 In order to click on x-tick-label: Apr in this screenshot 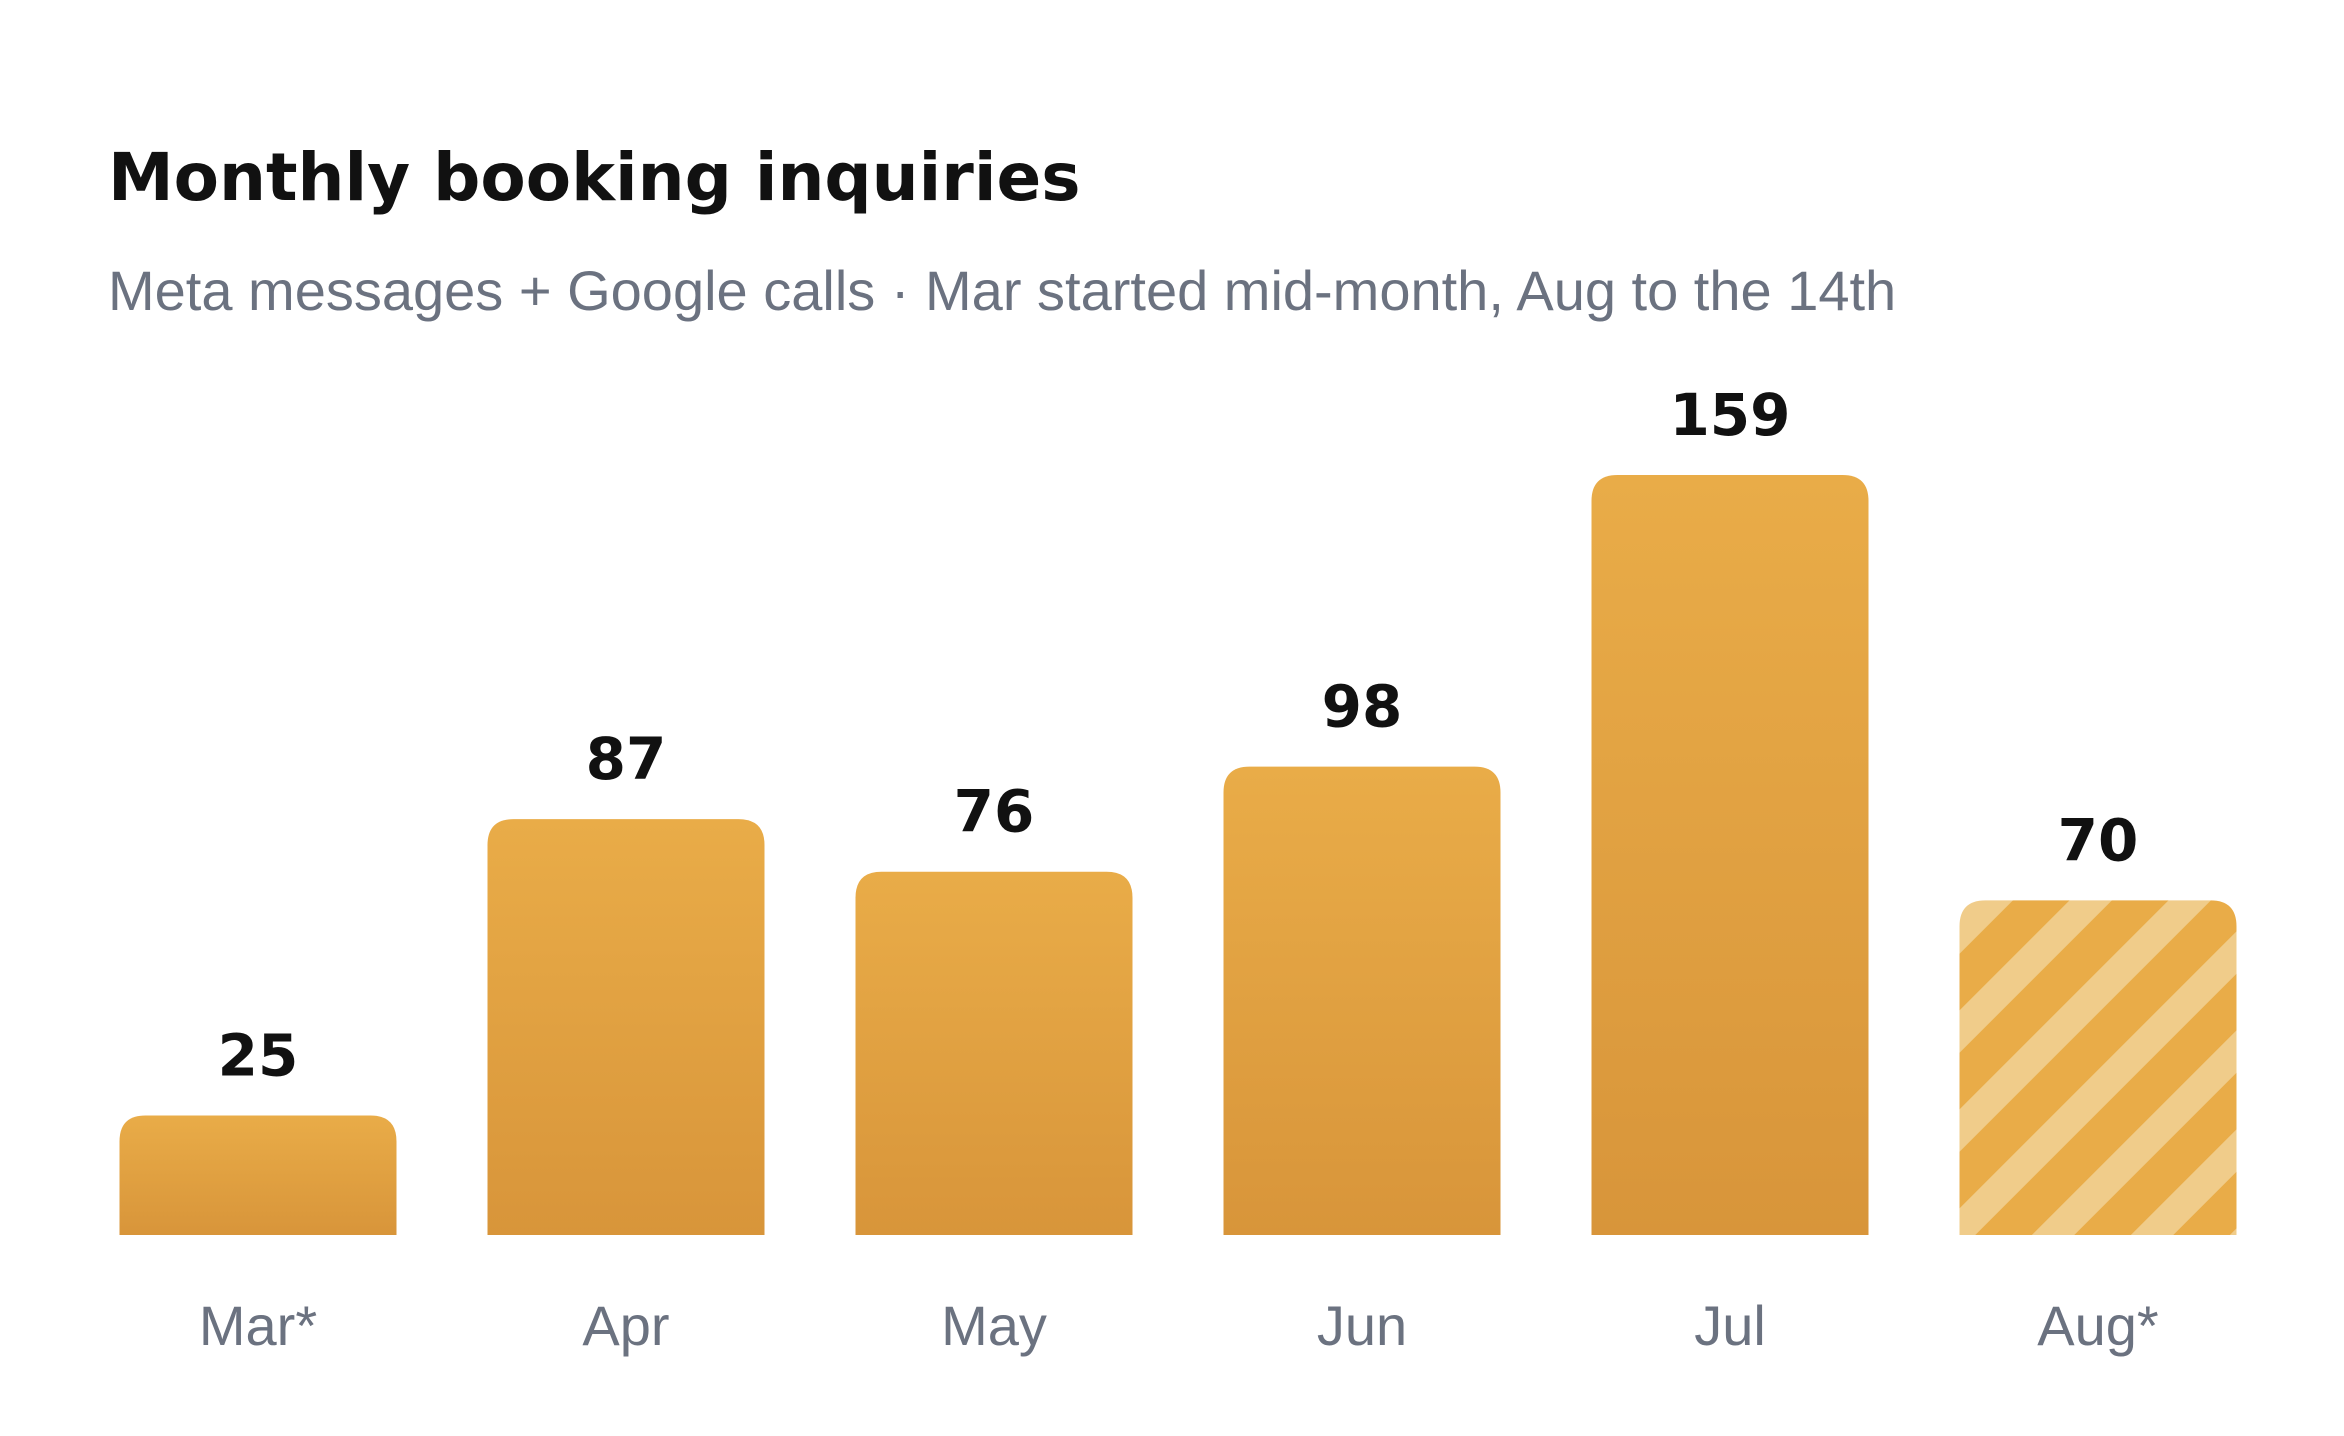, I will do `click(625, 1325)`.